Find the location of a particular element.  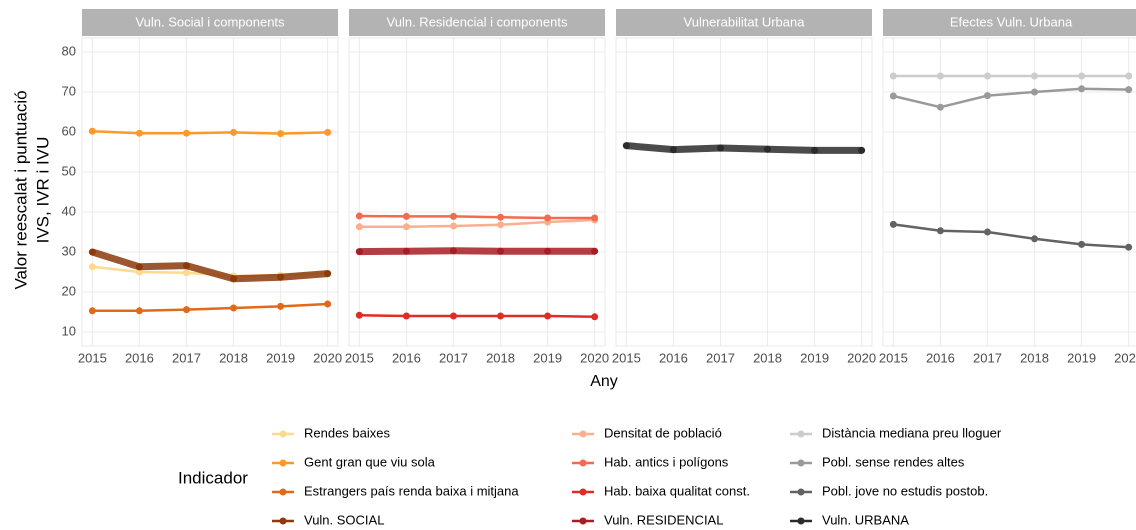

legend-label: Vuln. URBANA is located at coordinates (865, 519).